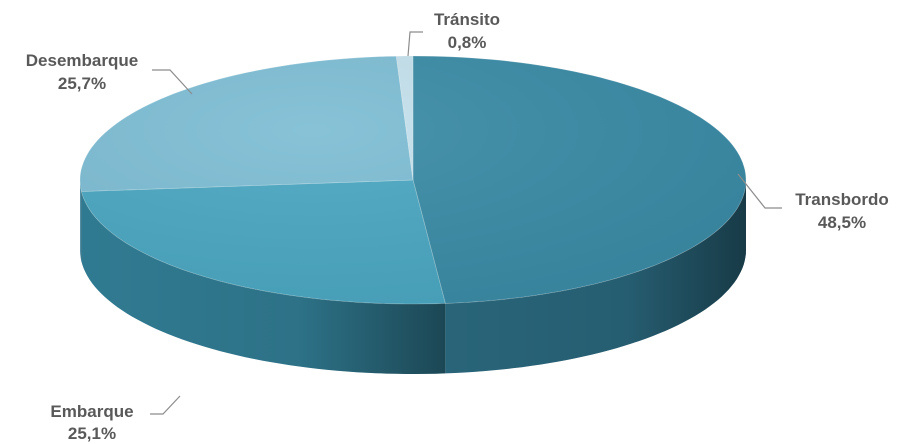  Describe the element at coordinates (467, 42) in the screenshot. I see `value-transito: 0,8%` at that location.